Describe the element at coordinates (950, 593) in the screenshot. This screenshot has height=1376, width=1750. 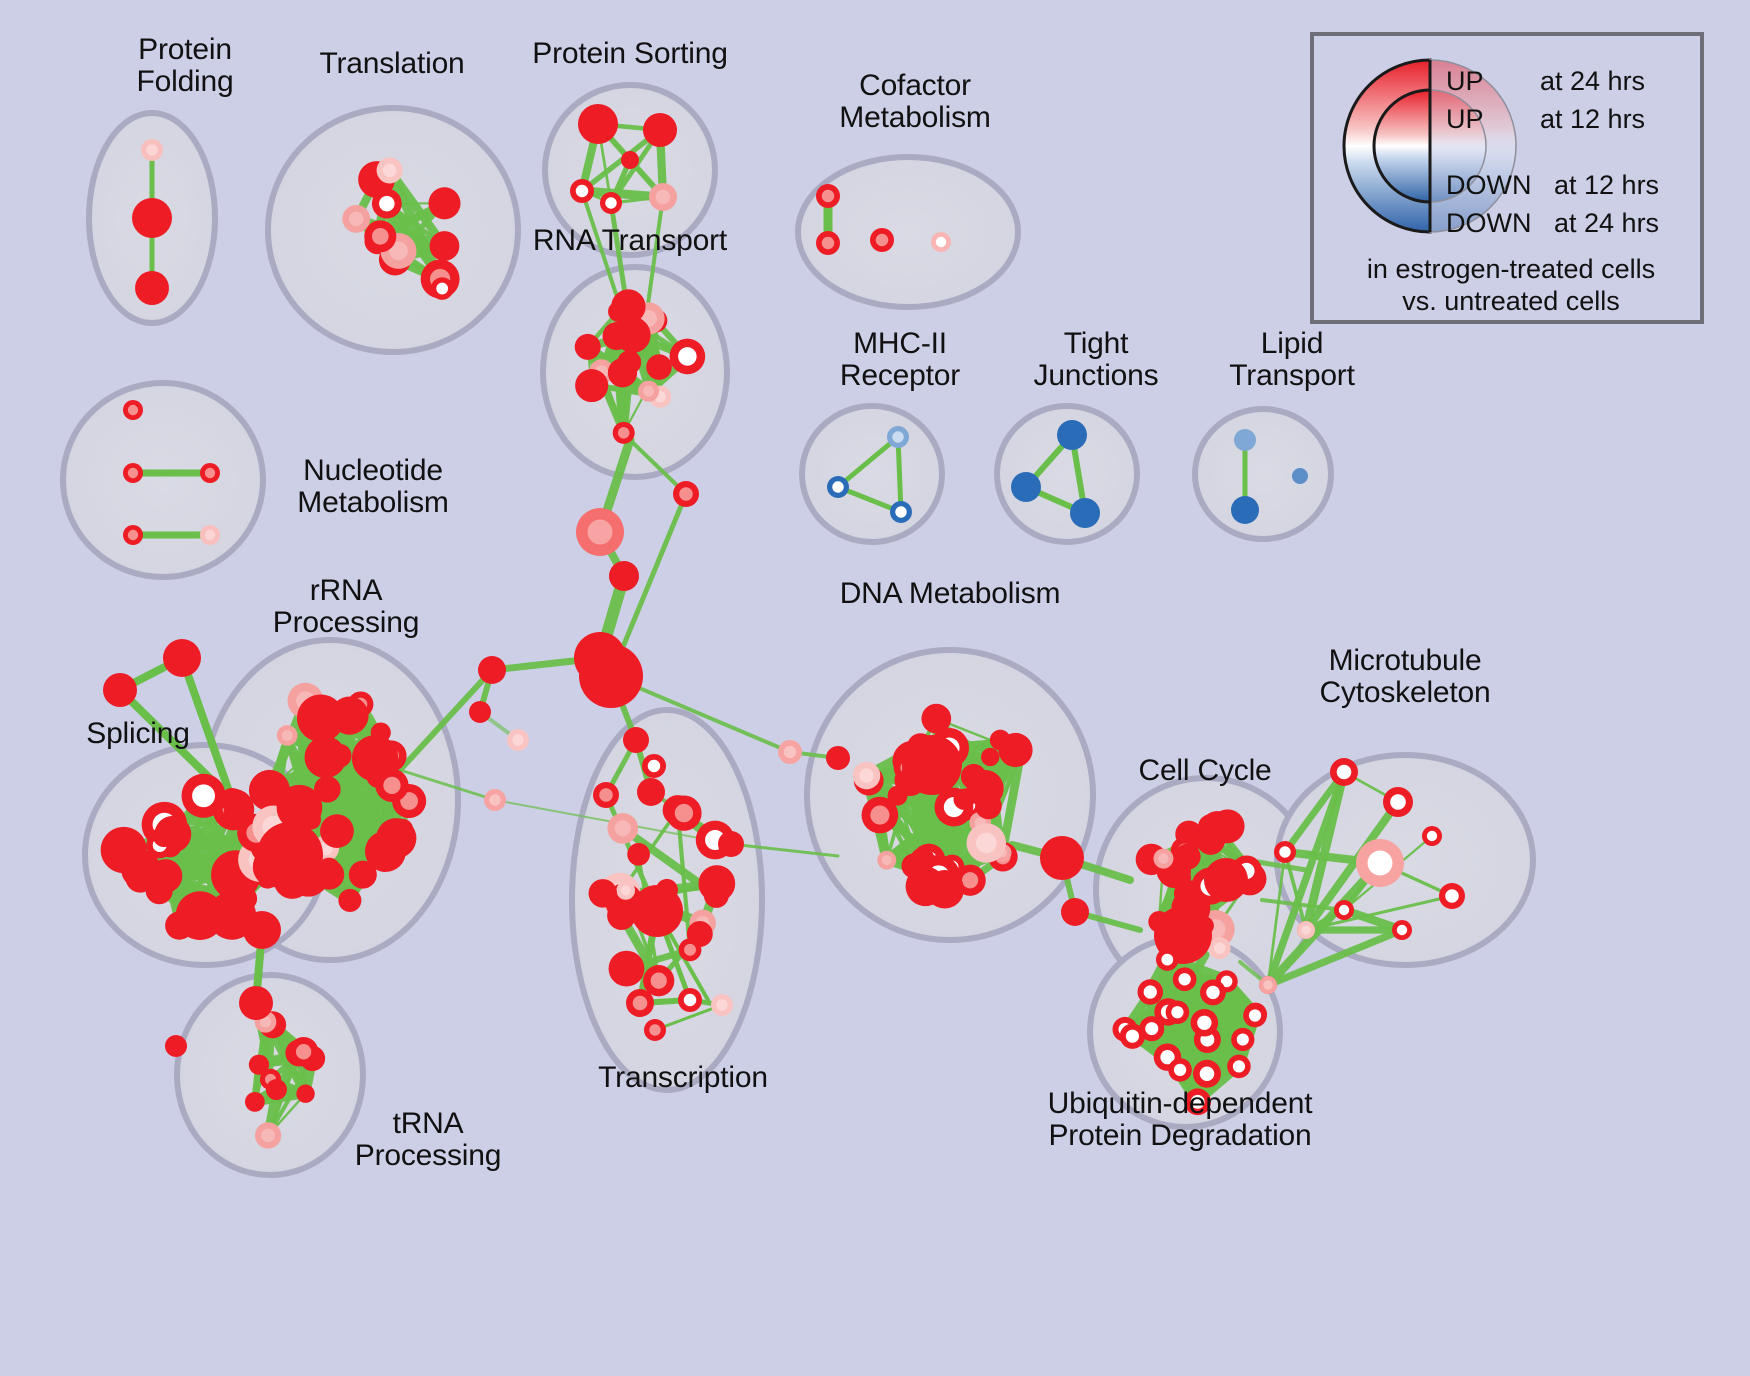
I see `cluster-label-dna-metabolism: DNA Metabolism` at that location.